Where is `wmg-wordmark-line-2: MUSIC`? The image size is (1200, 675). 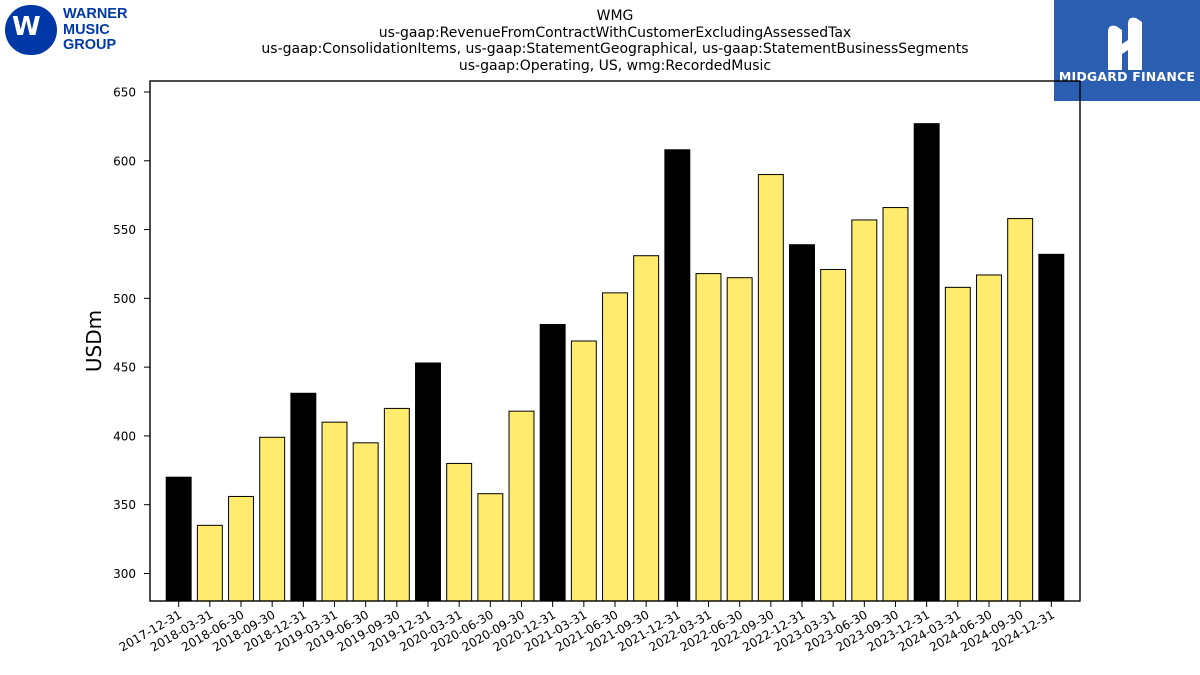 wmg-wordmark-line-2: MUSIC is located at coordinates (86, 29).